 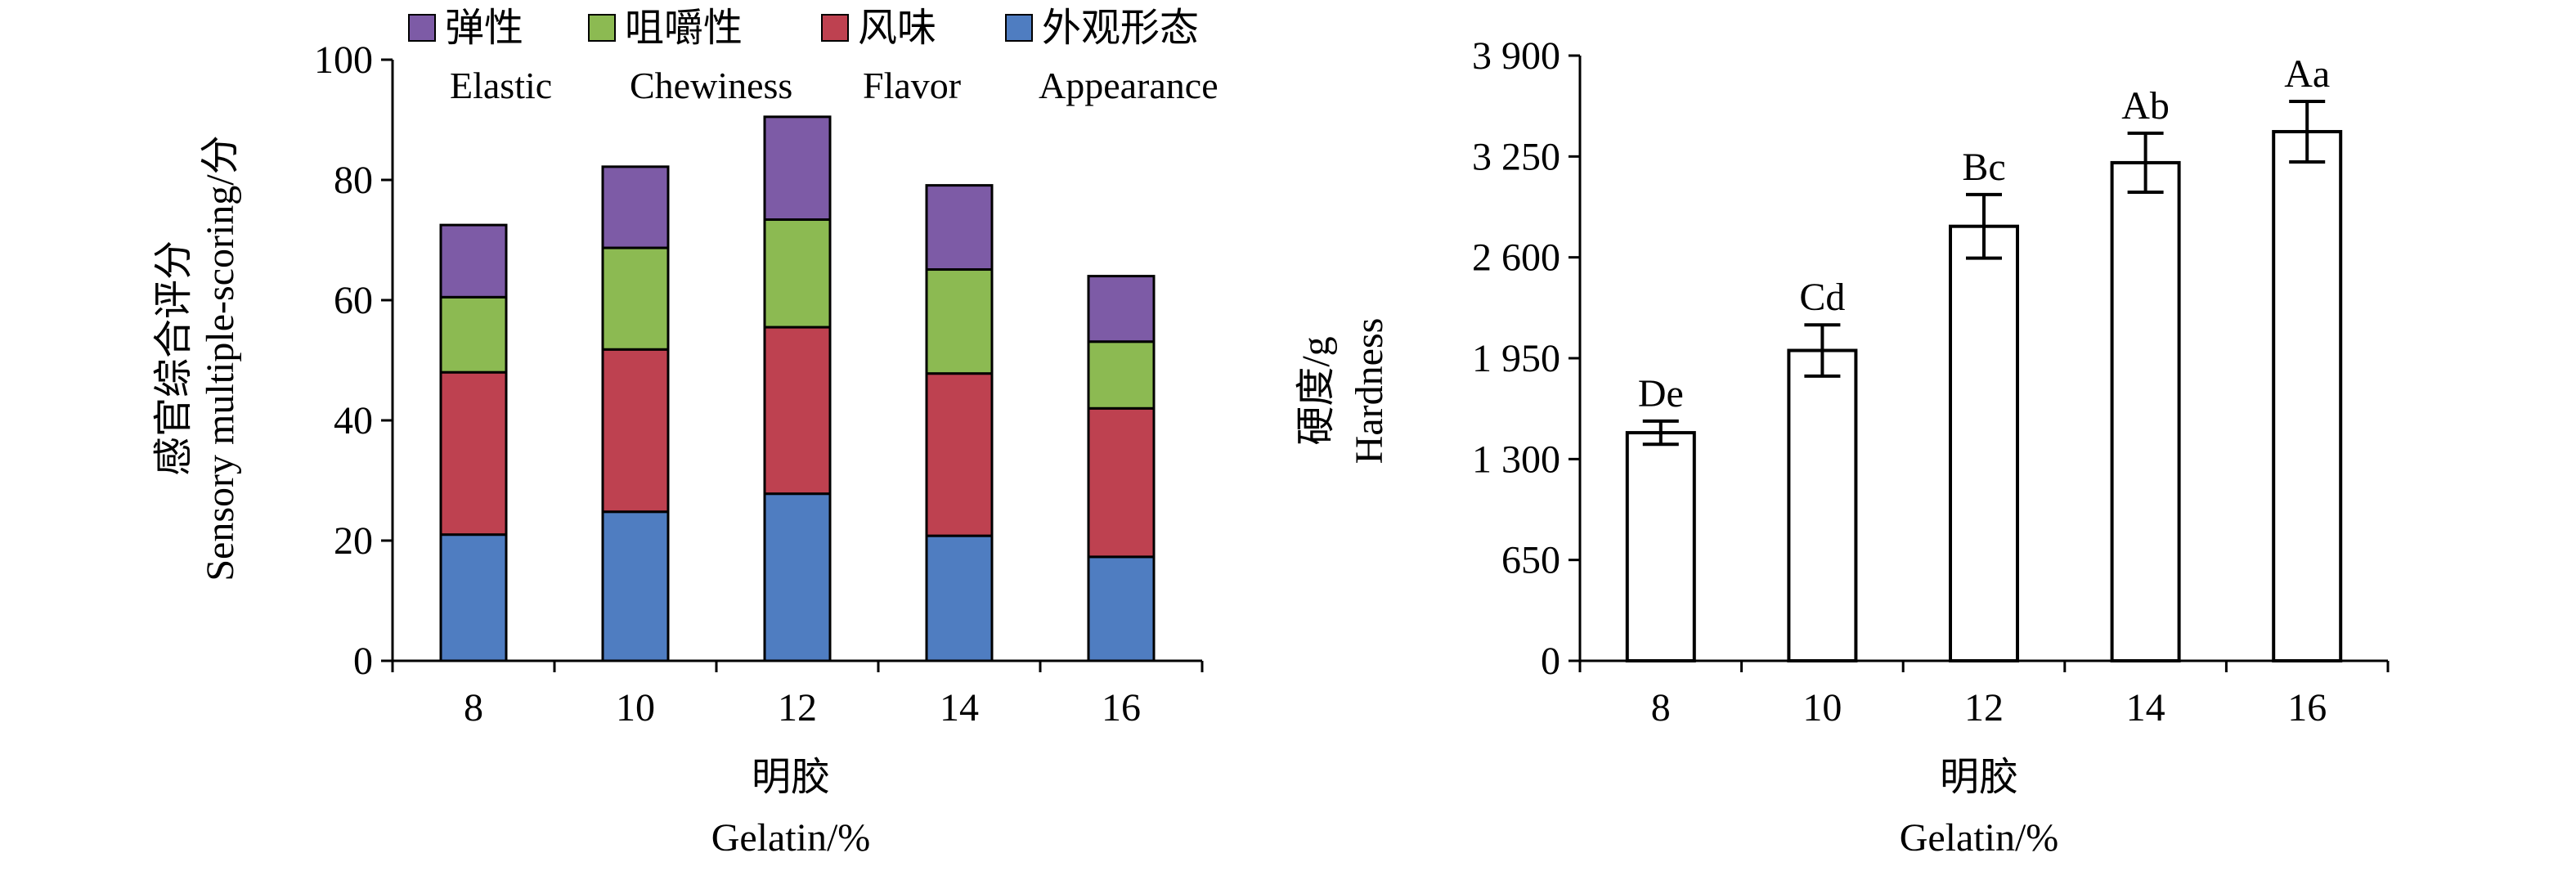 What do you see at coordinates (2307, 74) in the screenshot?
I see `significance-label: Aa` at bounding box center [2307, 74].